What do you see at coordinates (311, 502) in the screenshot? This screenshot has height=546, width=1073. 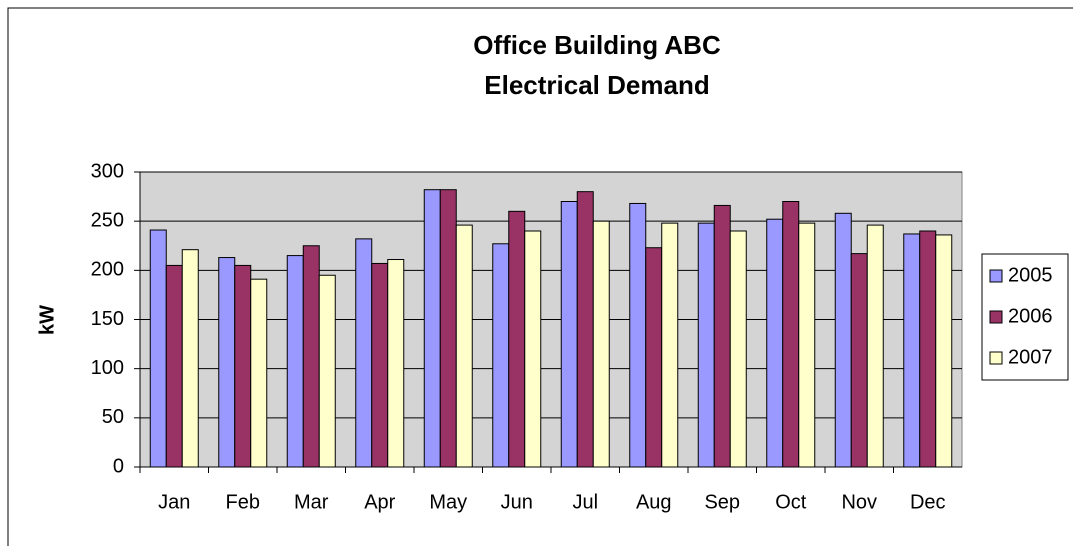 I see `x-tick-label: Mar` at bounding box center [311, 502].